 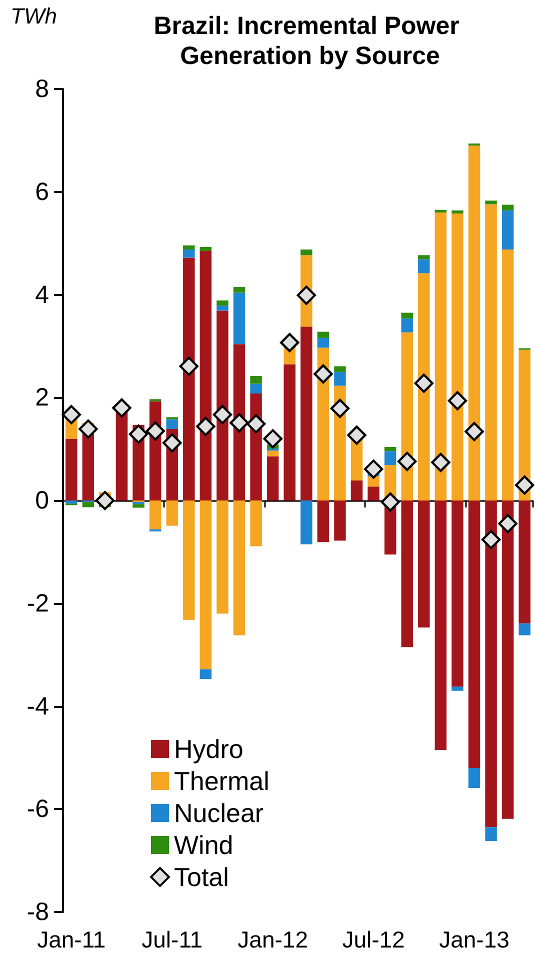 What do you see at coordinates (273, 939) in the screenshot?
I see `x-tick-label: Jan-12` at bounding box center [273, 939].